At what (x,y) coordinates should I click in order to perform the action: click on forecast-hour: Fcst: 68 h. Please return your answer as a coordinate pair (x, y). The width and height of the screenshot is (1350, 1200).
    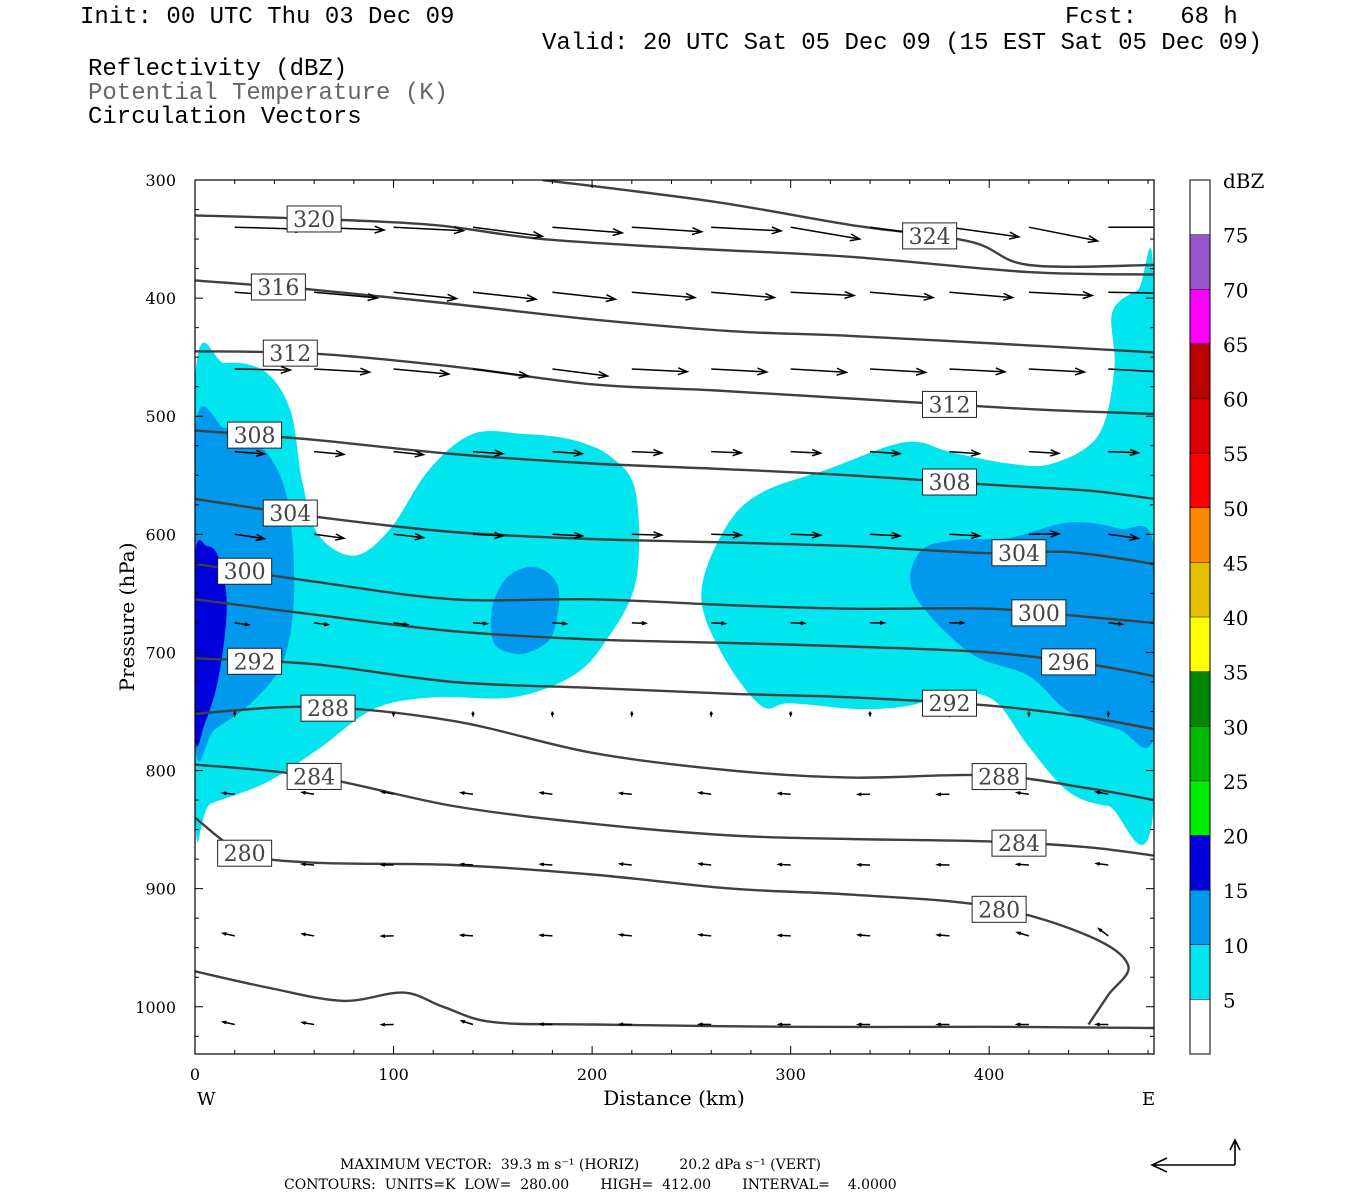
    Looking at the image, I should click on (1151, 17).